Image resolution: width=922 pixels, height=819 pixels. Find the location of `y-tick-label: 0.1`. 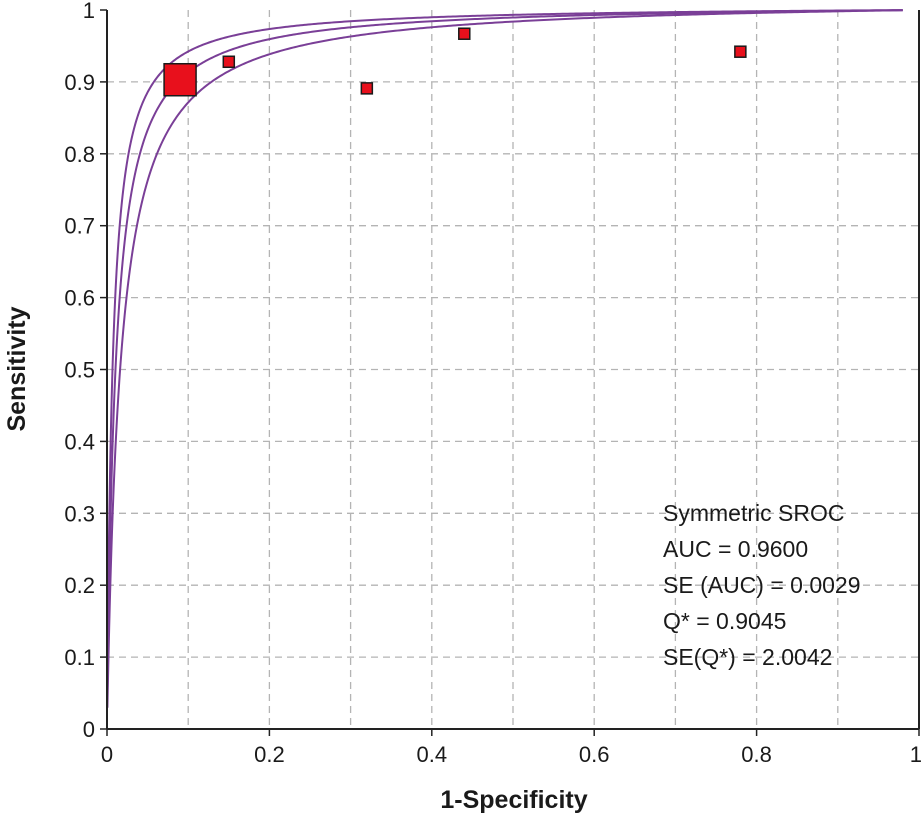

y-tick-label: 0.1 is located at coordinates (79, 657).